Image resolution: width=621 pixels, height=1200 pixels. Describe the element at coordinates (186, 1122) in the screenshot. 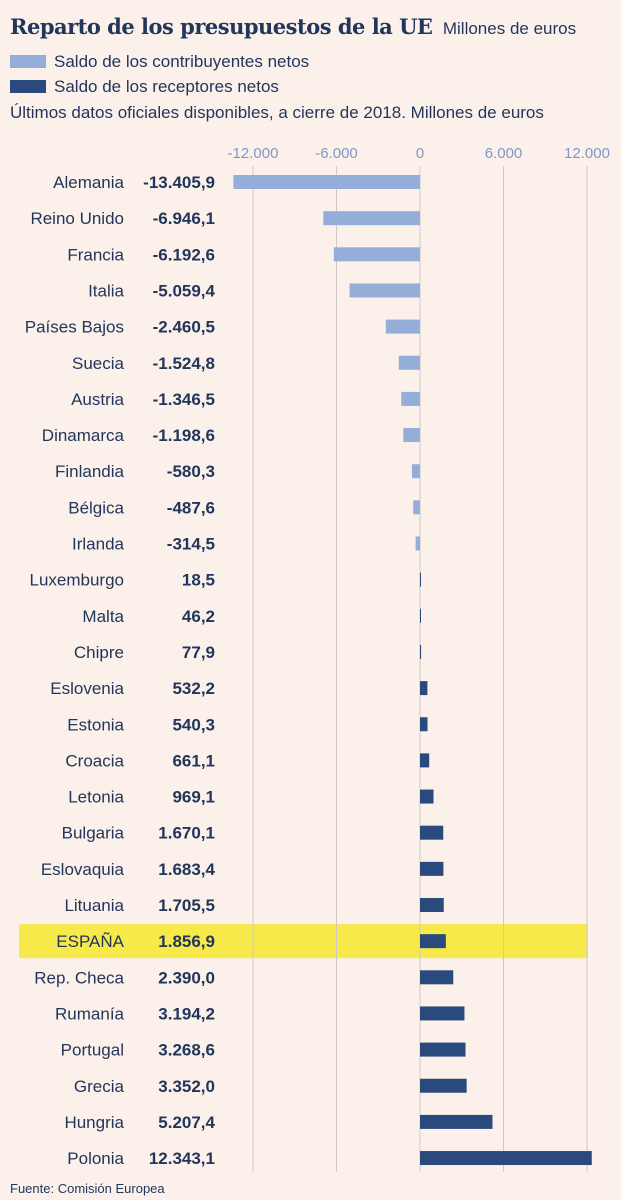

I see `value-label: 5.207,4` at that location.